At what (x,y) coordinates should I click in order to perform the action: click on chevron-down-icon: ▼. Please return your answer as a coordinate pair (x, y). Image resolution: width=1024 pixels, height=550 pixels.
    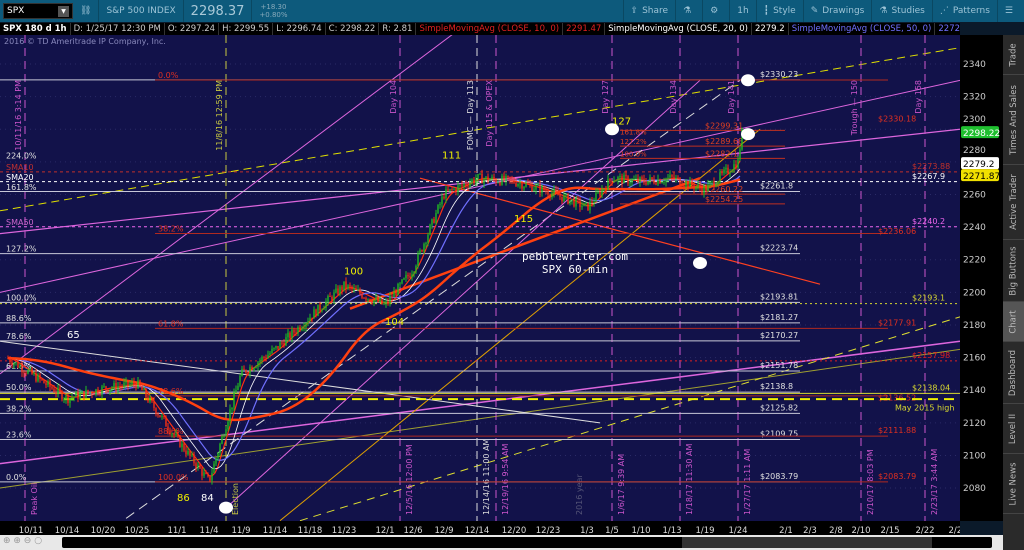
    Looking at the image, I should click on (63, 11).